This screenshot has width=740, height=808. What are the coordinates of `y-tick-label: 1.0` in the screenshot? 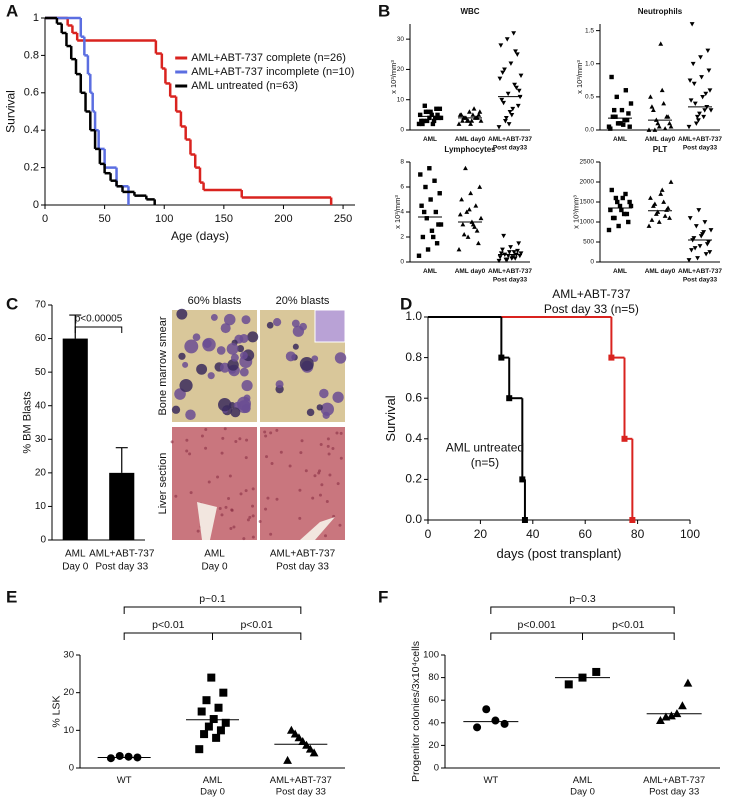 It's located at (413, 316).